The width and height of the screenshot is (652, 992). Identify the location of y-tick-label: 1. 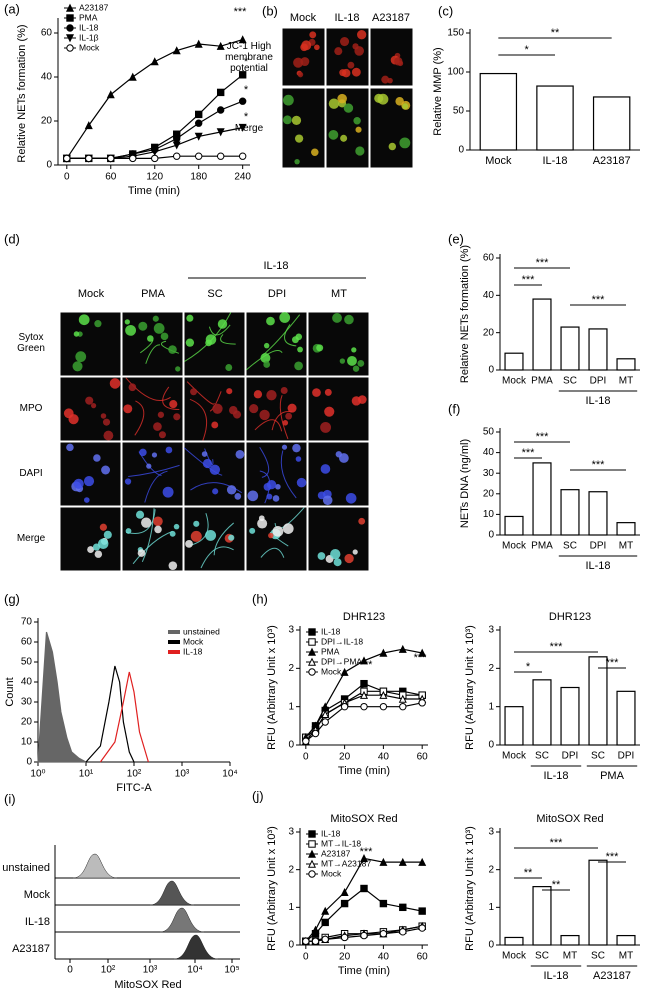
(291, 907).